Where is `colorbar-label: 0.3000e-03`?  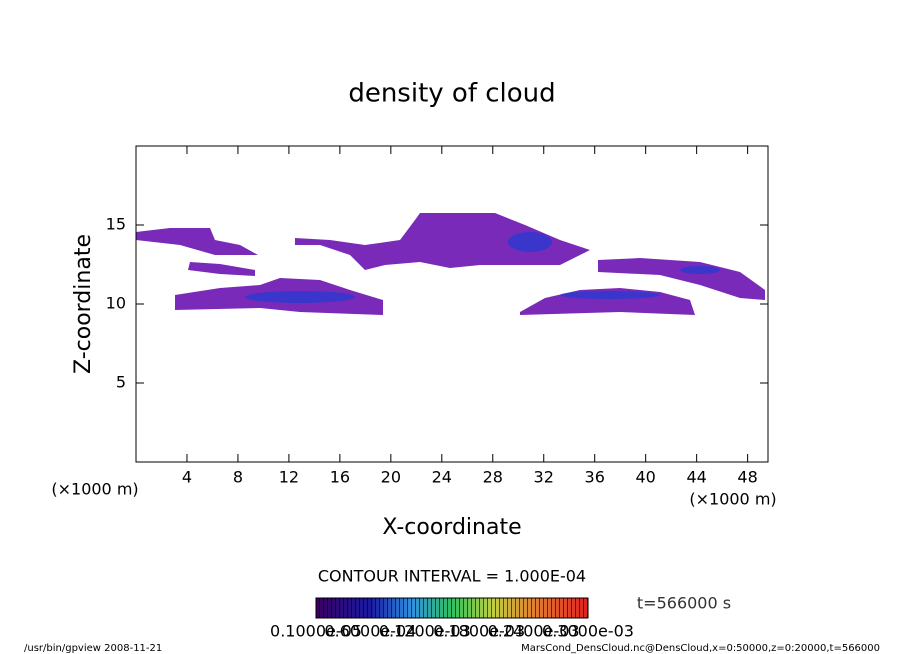
colorbar-label: 0.3000e-03 is located at coordinates (588, 631).